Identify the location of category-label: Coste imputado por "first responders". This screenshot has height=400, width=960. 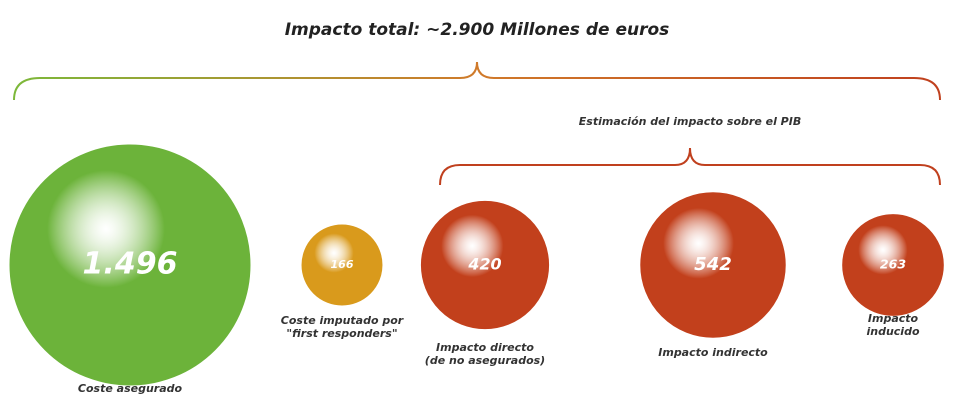
(342, 327).